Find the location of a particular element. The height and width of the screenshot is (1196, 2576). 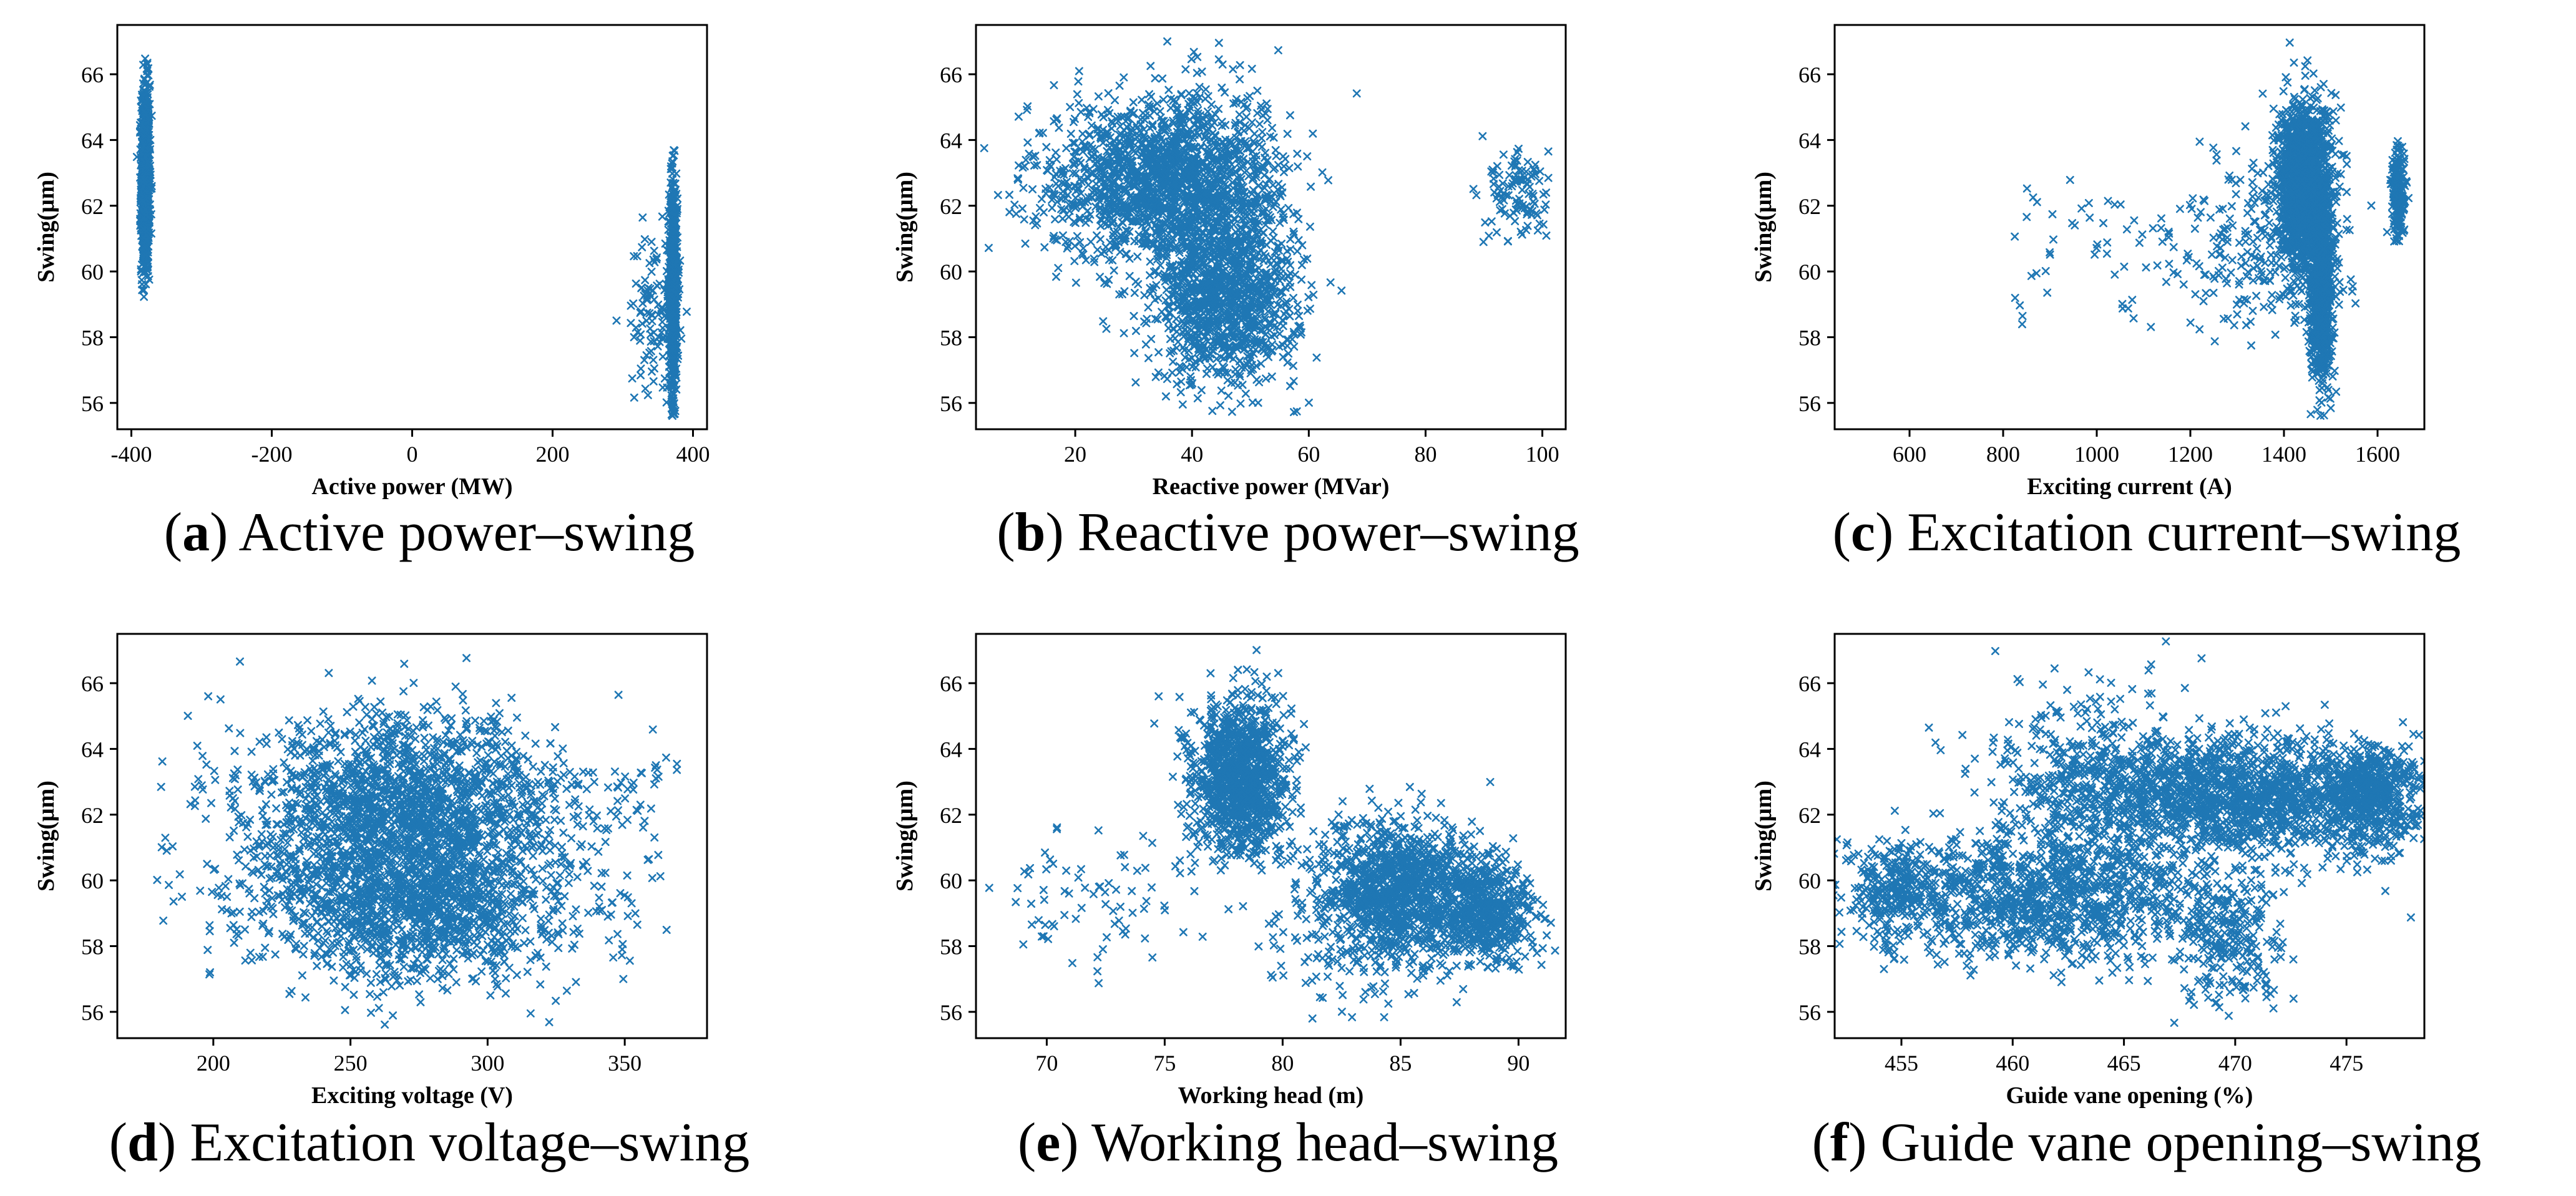

y-tick-label: 66 is located at coordinates (92, 74).